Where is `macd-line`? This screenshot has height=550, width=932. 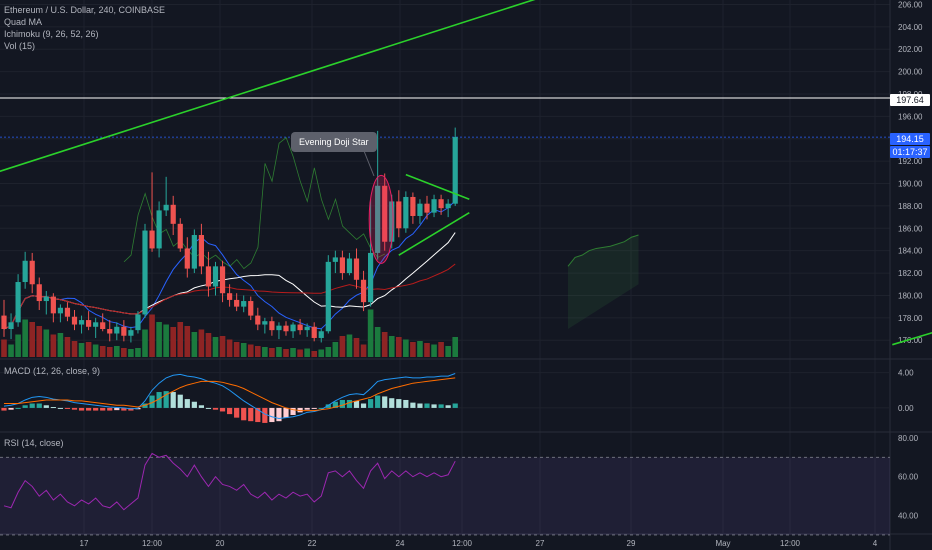 macd-line is located at coordinates (229, 396).